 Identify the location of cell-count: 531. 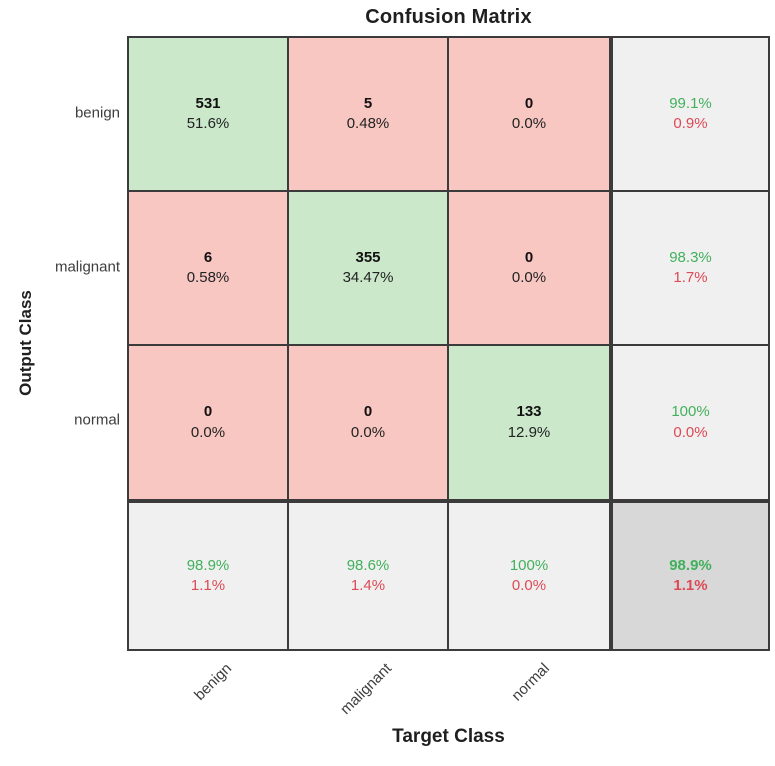
(208, 103).